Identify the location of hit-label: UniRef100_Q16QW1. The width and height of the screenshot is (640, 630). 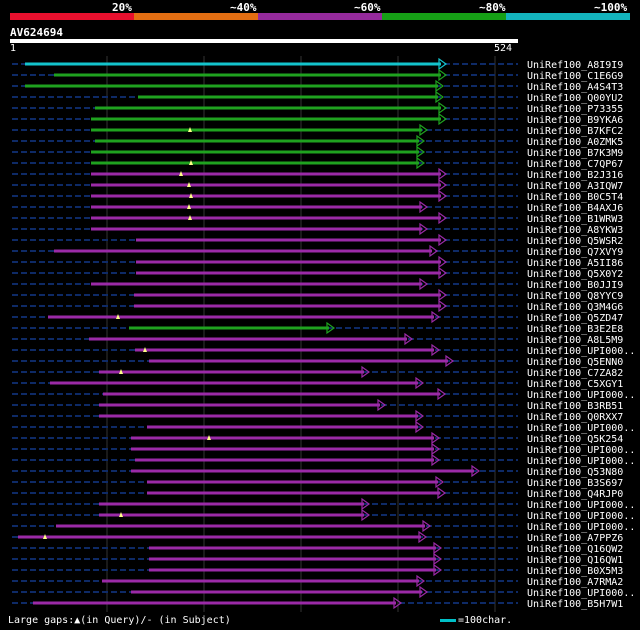
(575, 560).